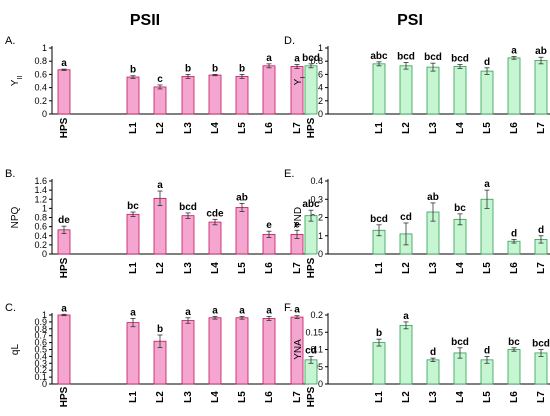  I want to click on y-tick-label: 0.5, so click(40, 350).